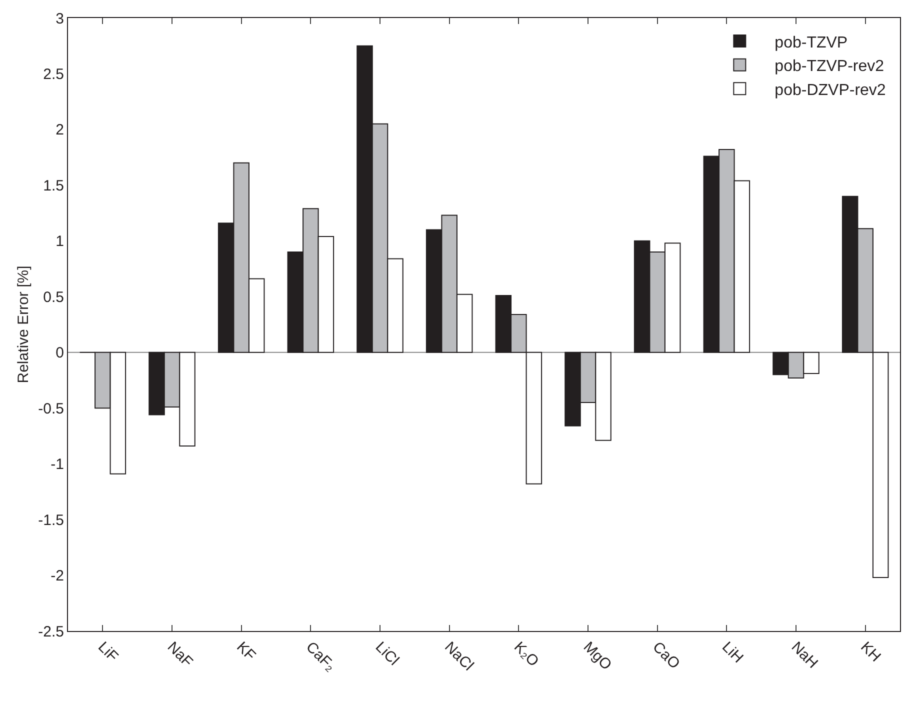 This screenshot has width=906, height=701. Describe the element at coordinates (53, 74) in the screenshot. I see `y-tick-label: 2.5` at that location.